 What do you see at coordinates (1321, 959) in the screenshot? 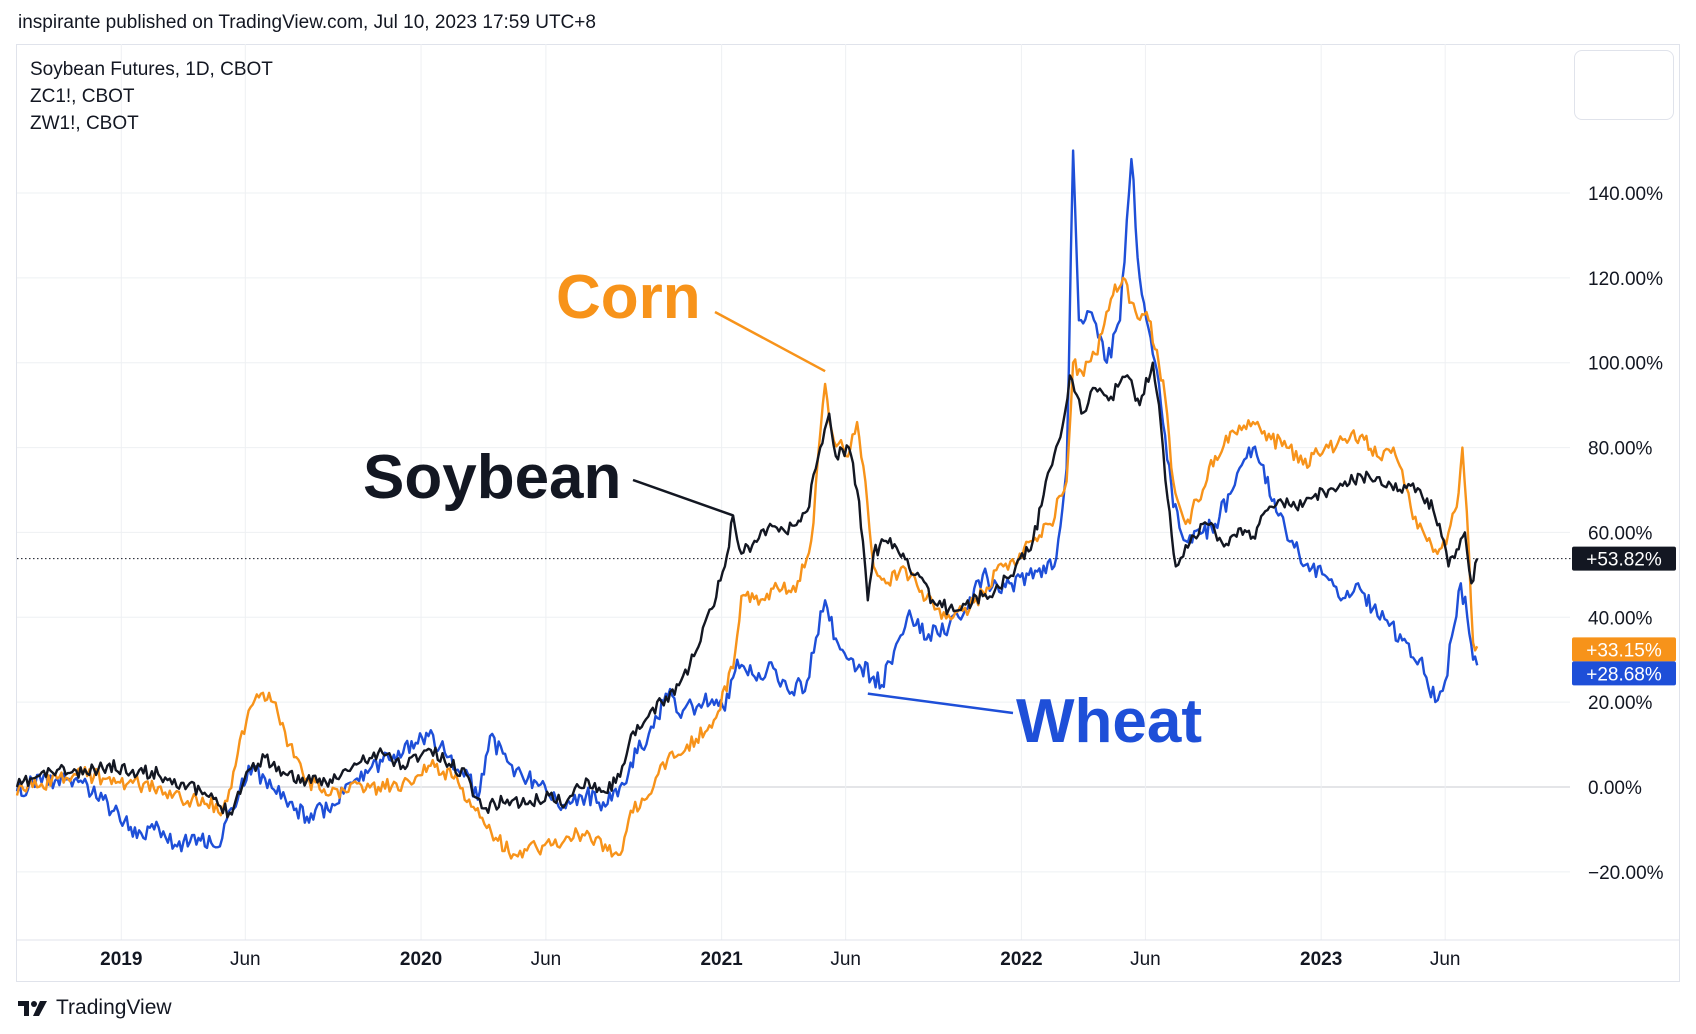
I see `x-tick-label: 2023` at bounding box center [1321, 959].